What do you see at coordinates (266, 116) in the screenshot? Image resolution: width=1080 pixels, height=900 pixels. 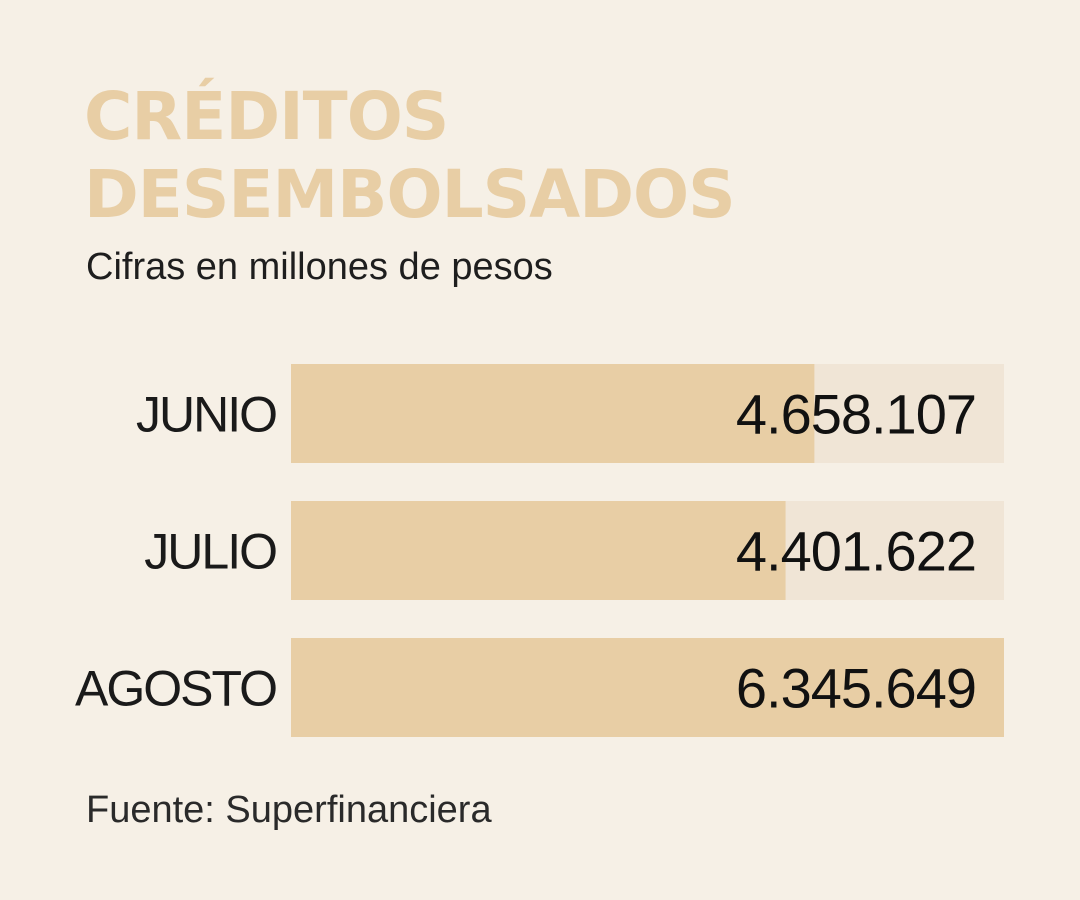 I see `chart-title-line-1: CRÉDITOS` at bounding box center [266, 116].